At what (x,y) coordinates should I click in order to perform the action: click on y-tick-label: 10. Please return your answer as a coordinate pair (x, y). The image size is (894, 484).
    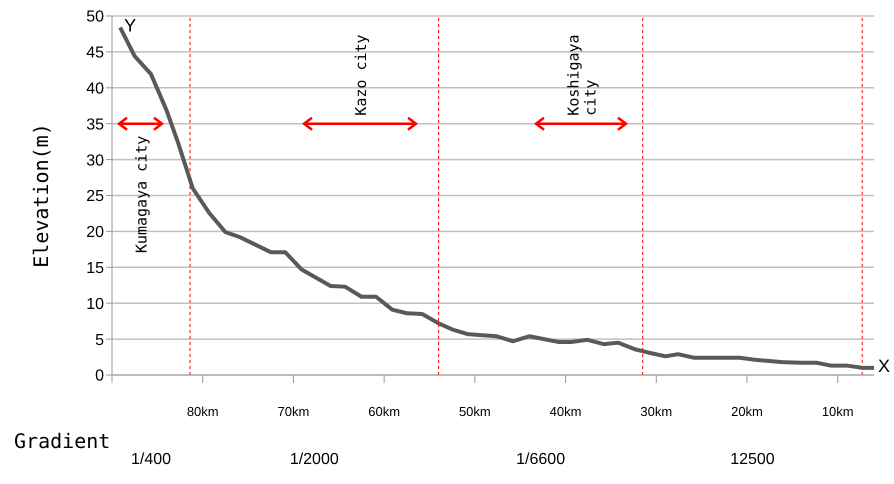
    Looking at the image, I should click on (95, 304).